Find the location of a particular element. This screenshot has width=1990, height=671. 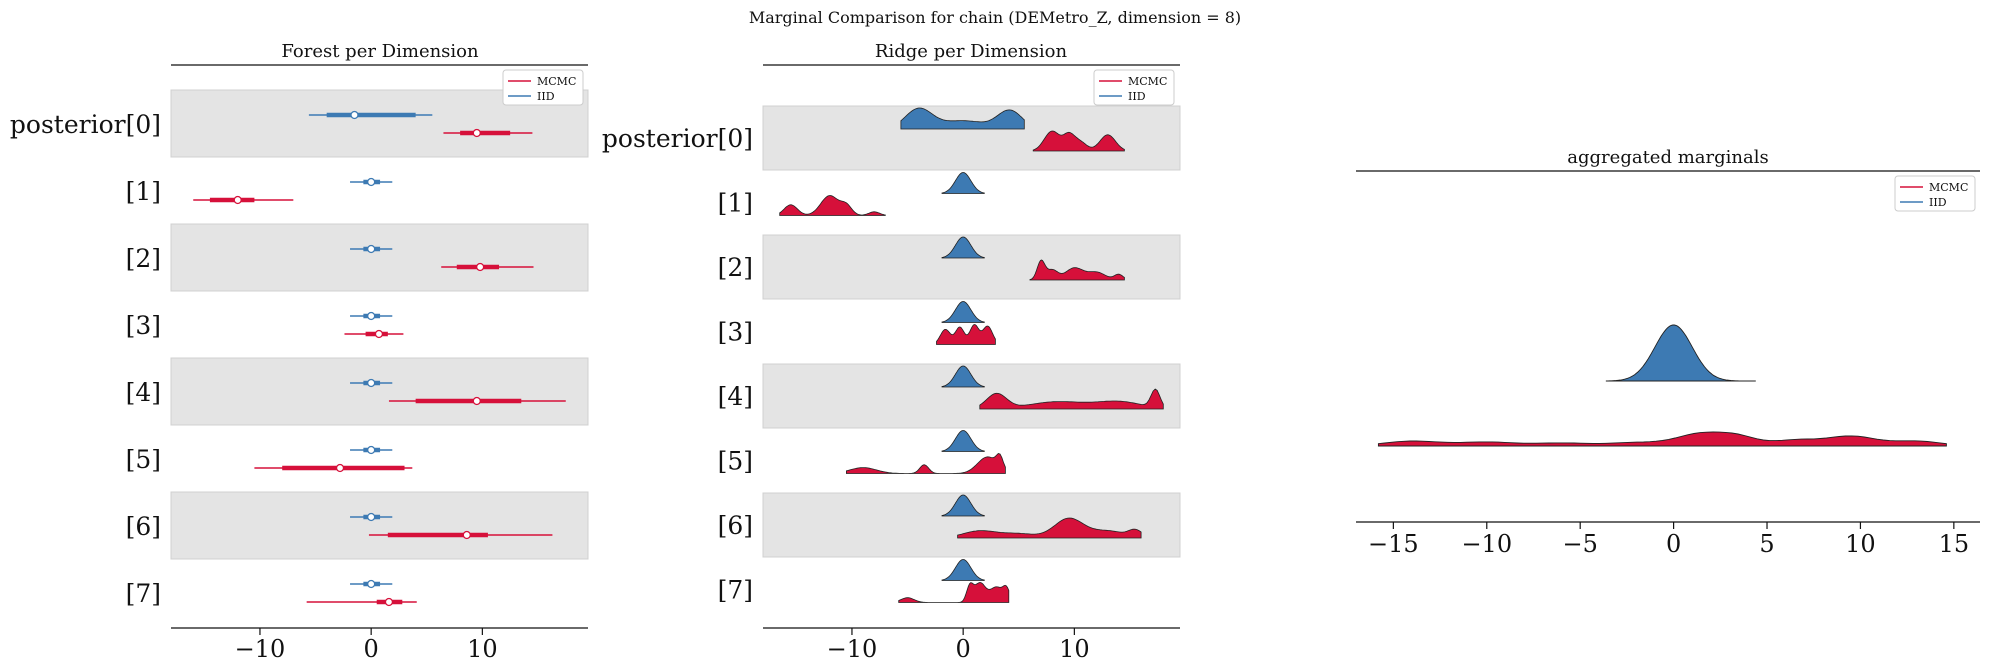

aggregated-density is located at coordinates (1662, 439).